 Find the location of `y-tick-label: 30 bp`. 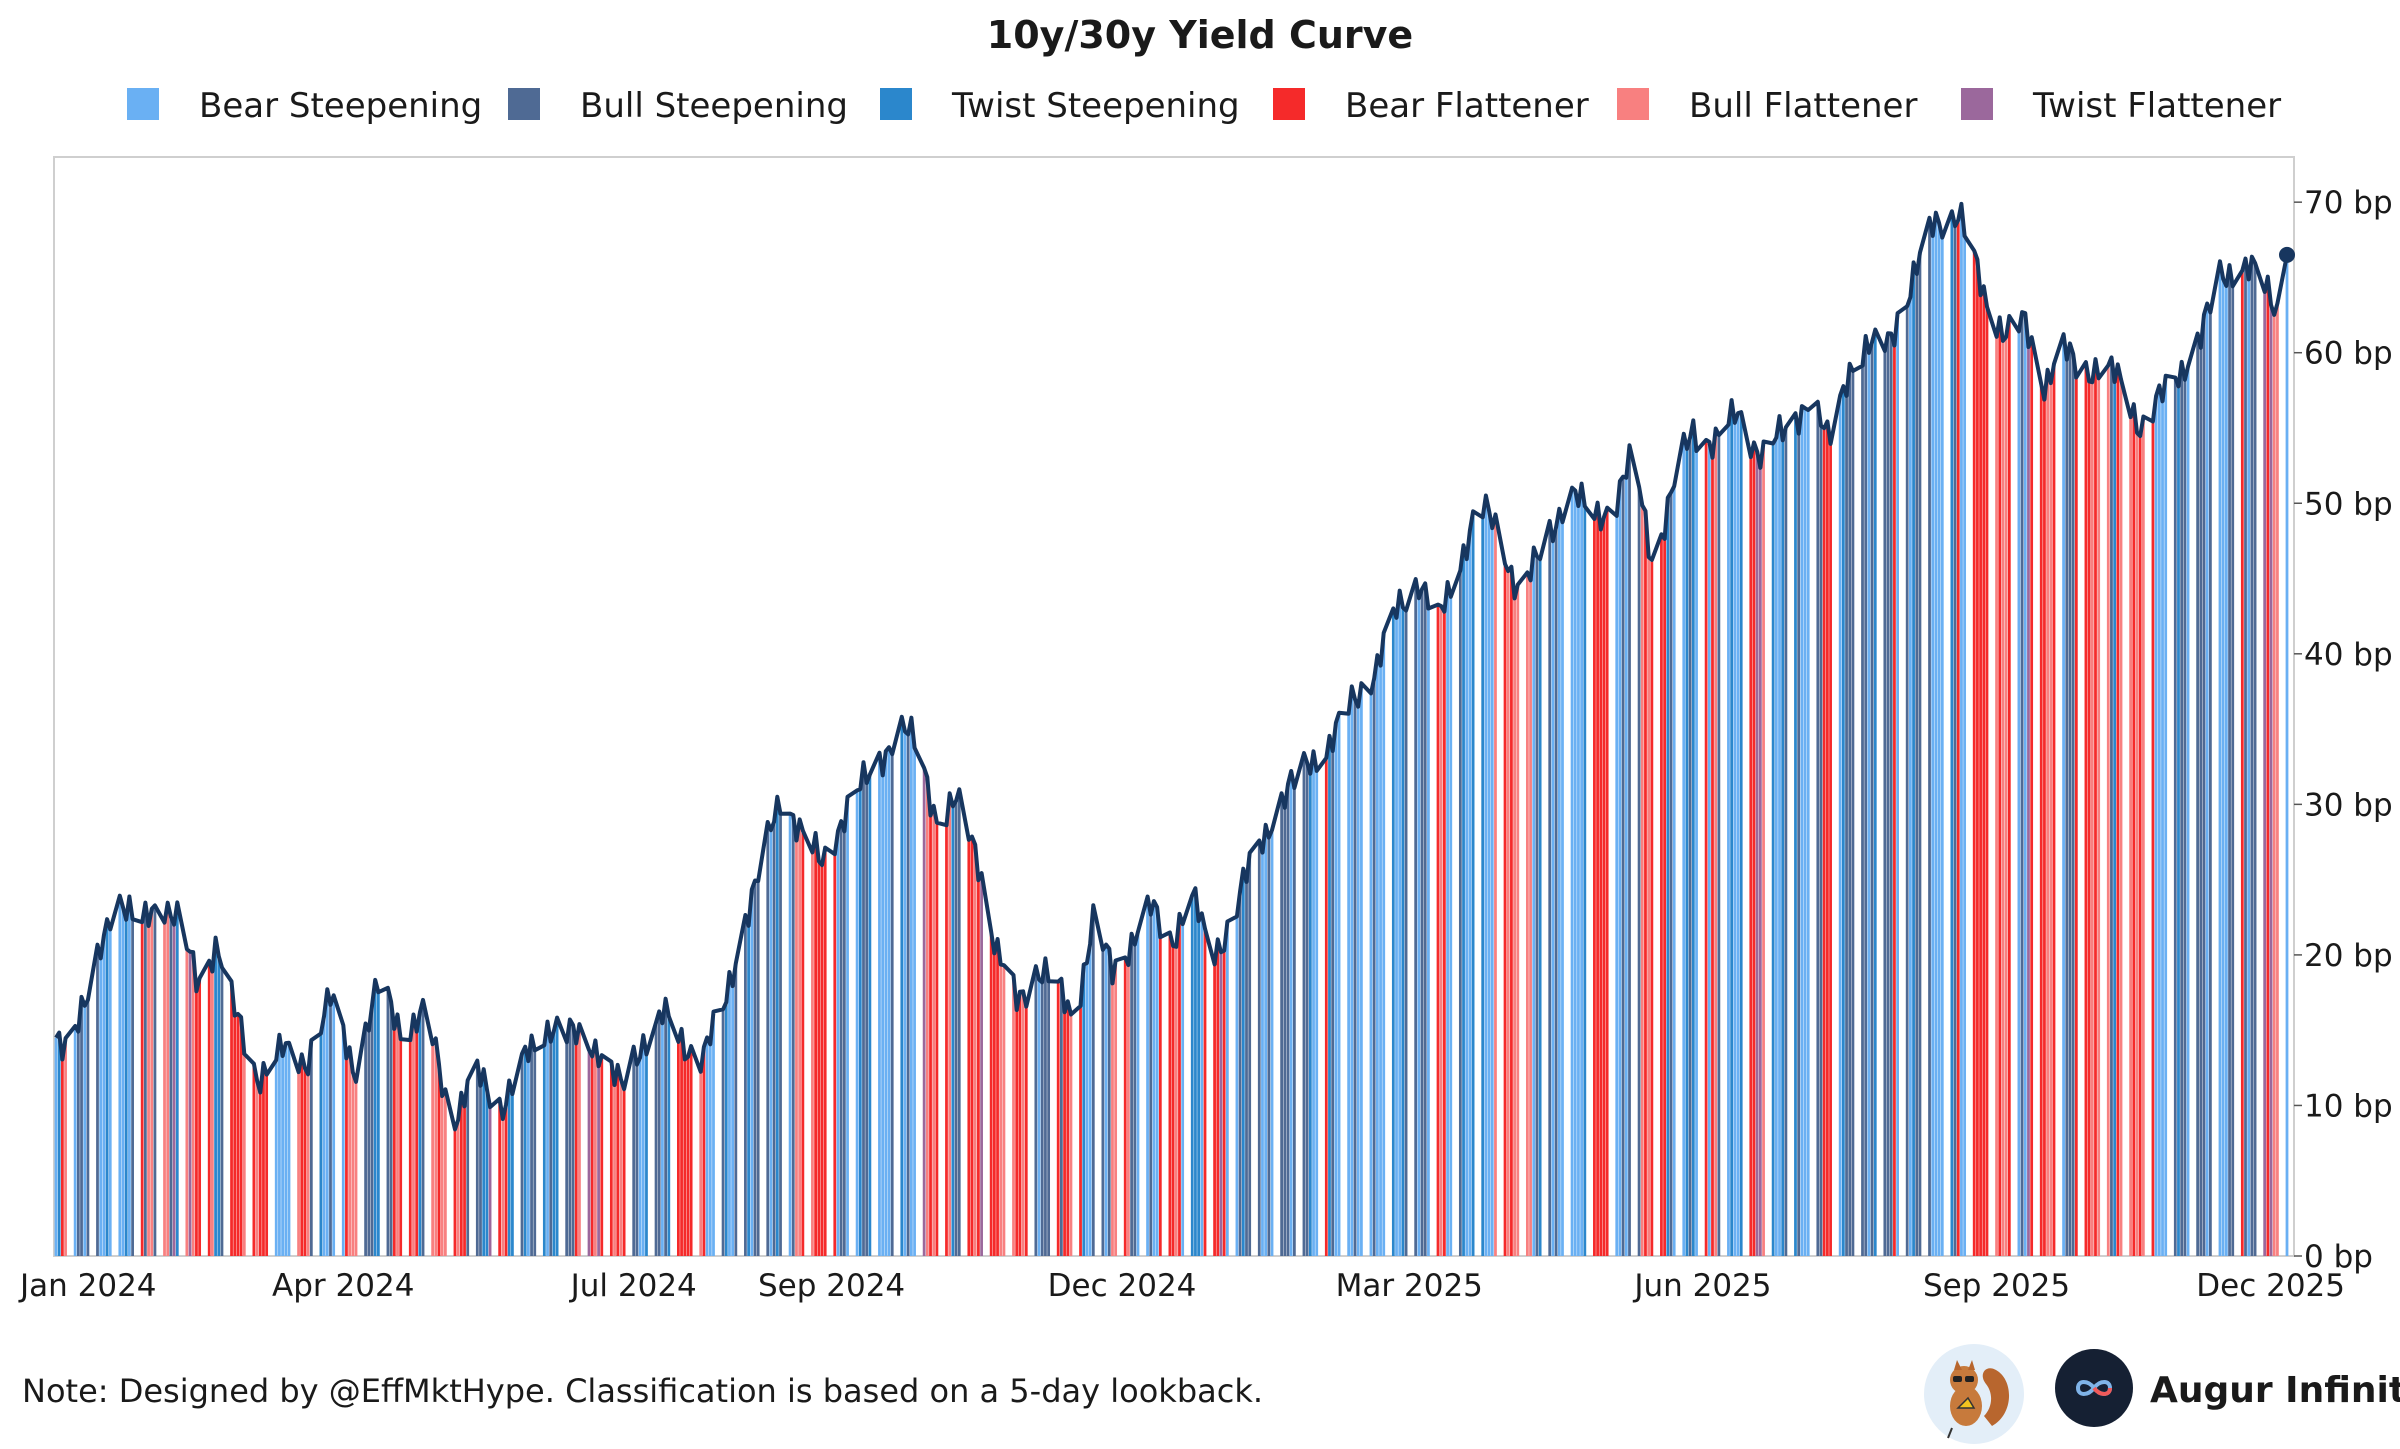

y-tick-label: 30 bp is located at coordinates (2348, 805).